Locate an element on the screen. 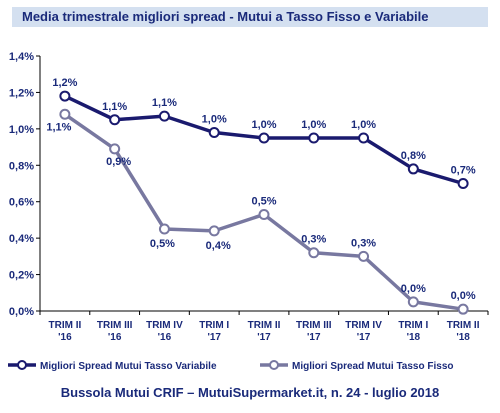 Image resolution: width=500 pixels, height=413 pixels. y-tick-label: 0,4% is located at coordinates (21, 239).